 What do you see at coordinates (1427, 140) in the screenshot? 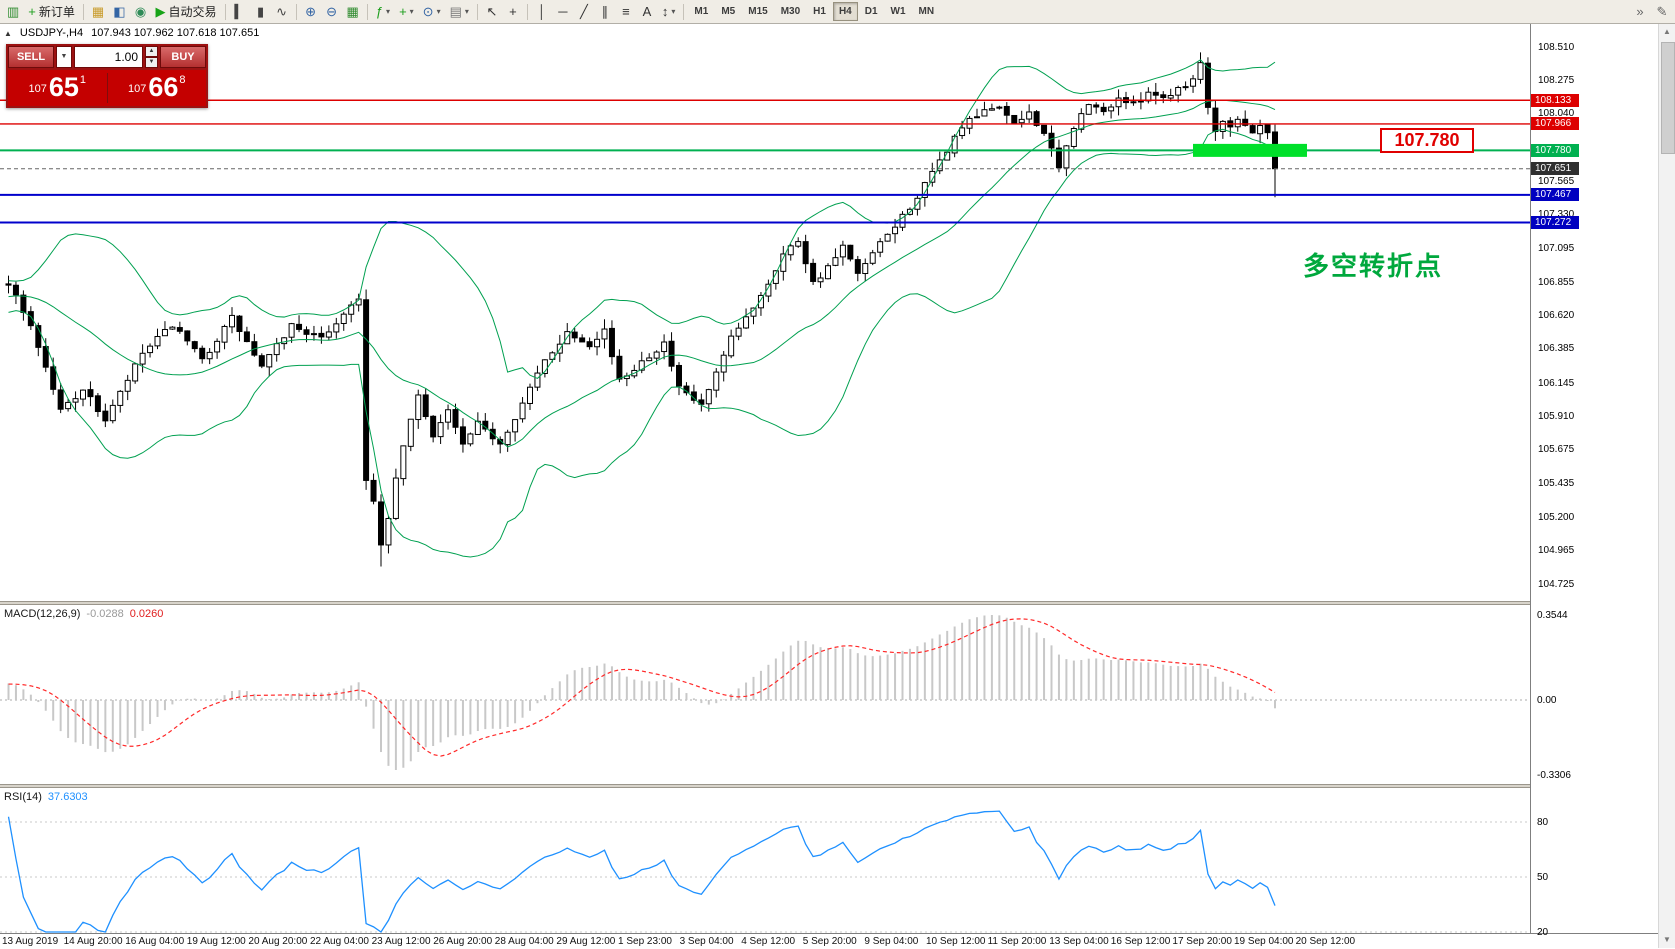
I see `price-callout: 107.780` at bounding box center [1427, 140].